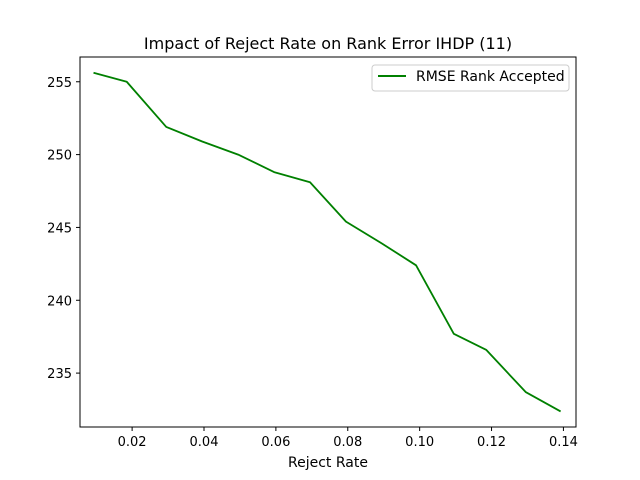 The height and width of the screenshot is (480, 640). What do you see at coordinates (328, 463) in the screenshot?
I see `x-axis-label: Reject Rate` at bounding box center [328, 463].